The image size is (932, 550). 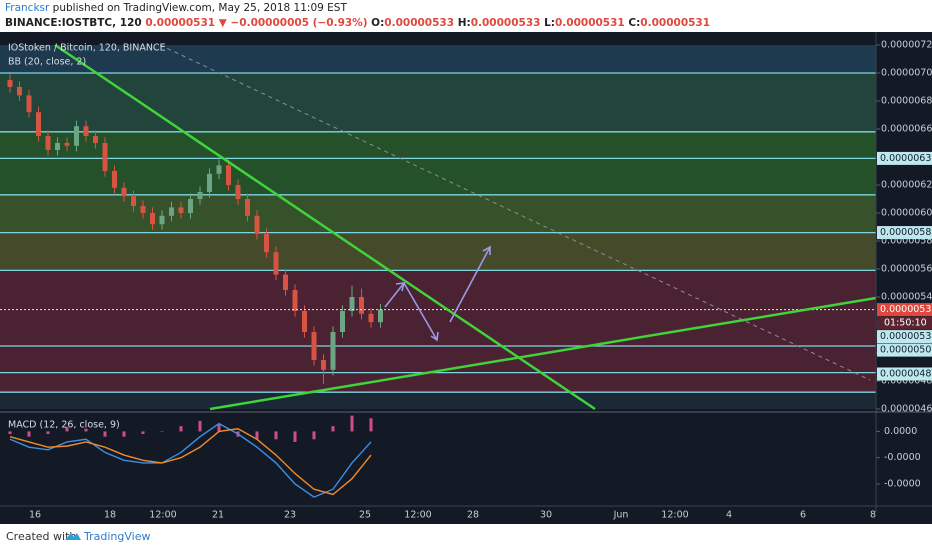 What do you see at coordinates (117, 536) in the screenshot?
I see `brand: TradingView` at bounding box center [117, 536].